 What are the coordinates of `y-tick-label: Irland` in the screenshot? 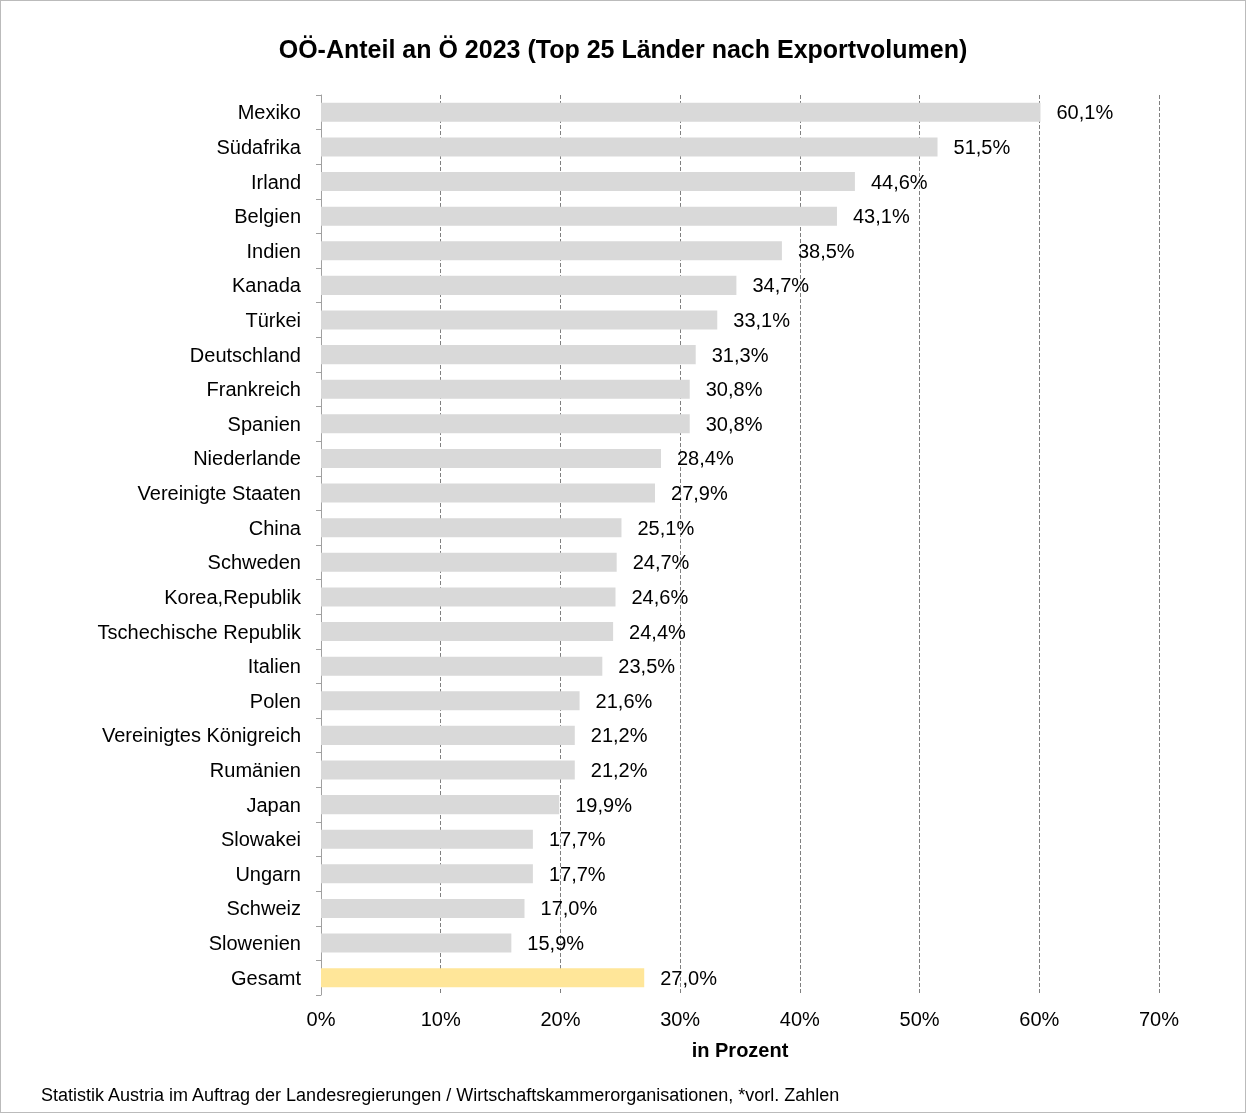 It's located at (275, 181).